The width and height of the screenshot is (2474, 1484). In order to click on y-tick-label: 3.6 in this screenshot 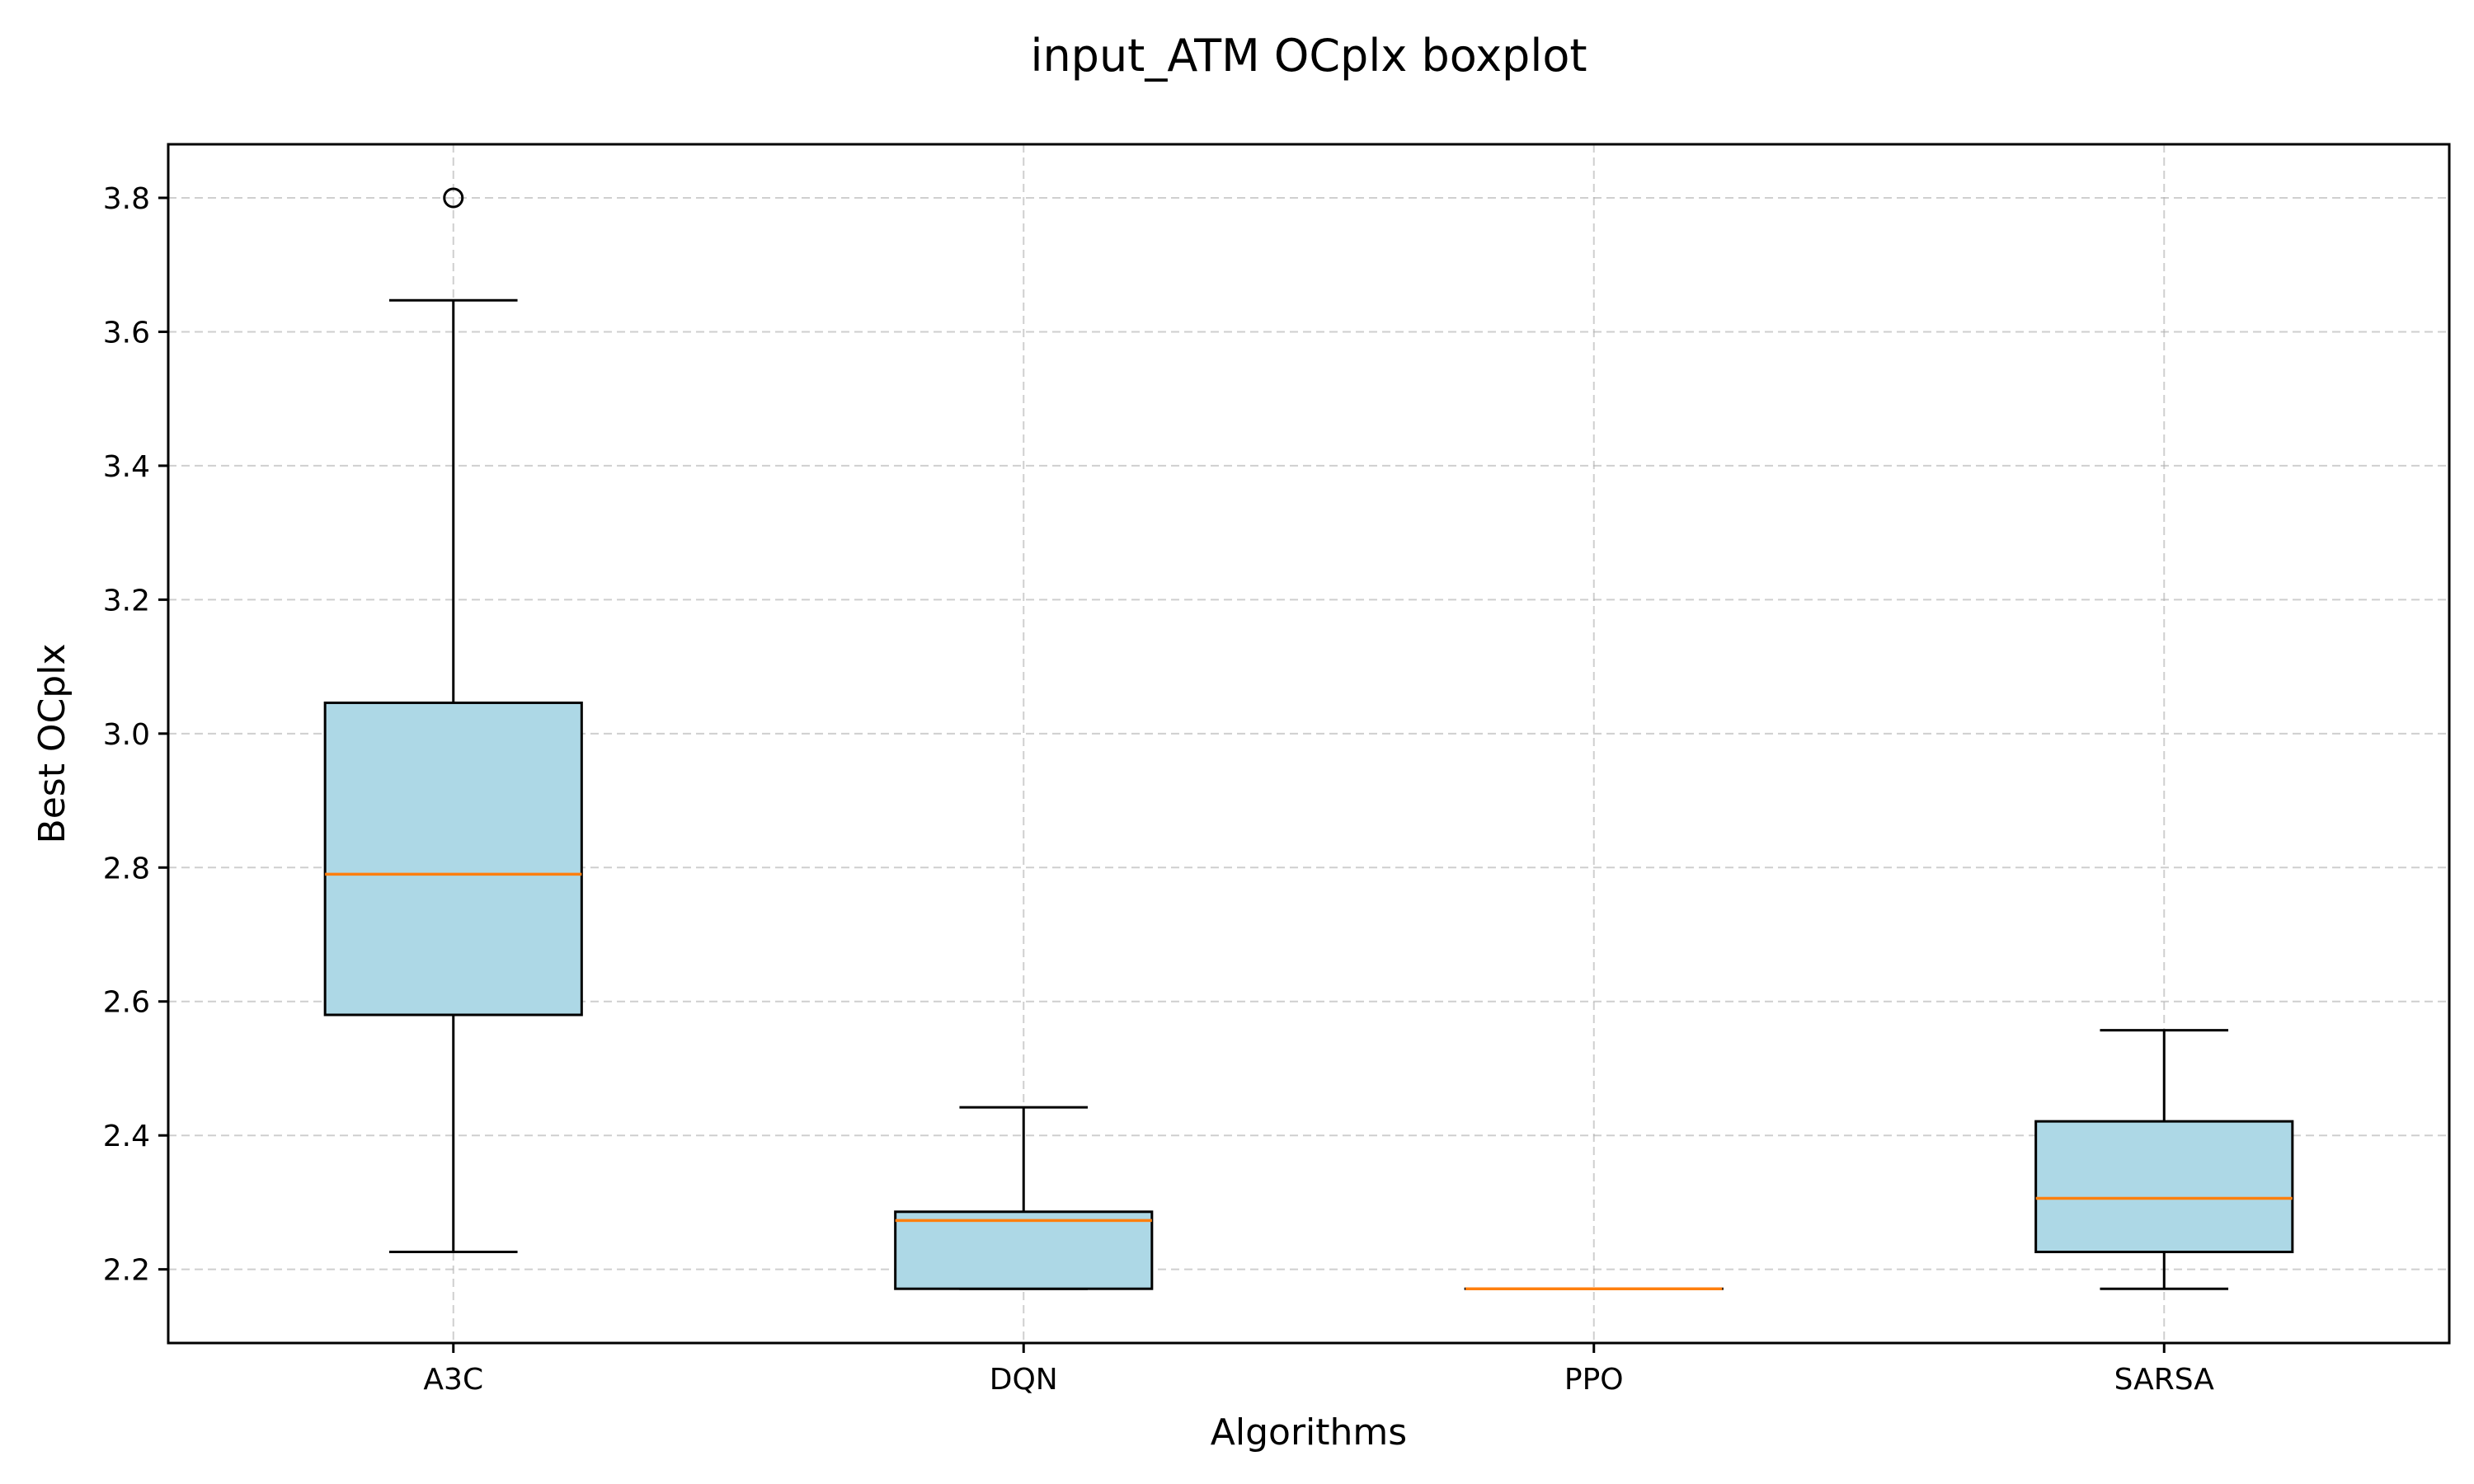, I will do `click(126, 333)`.